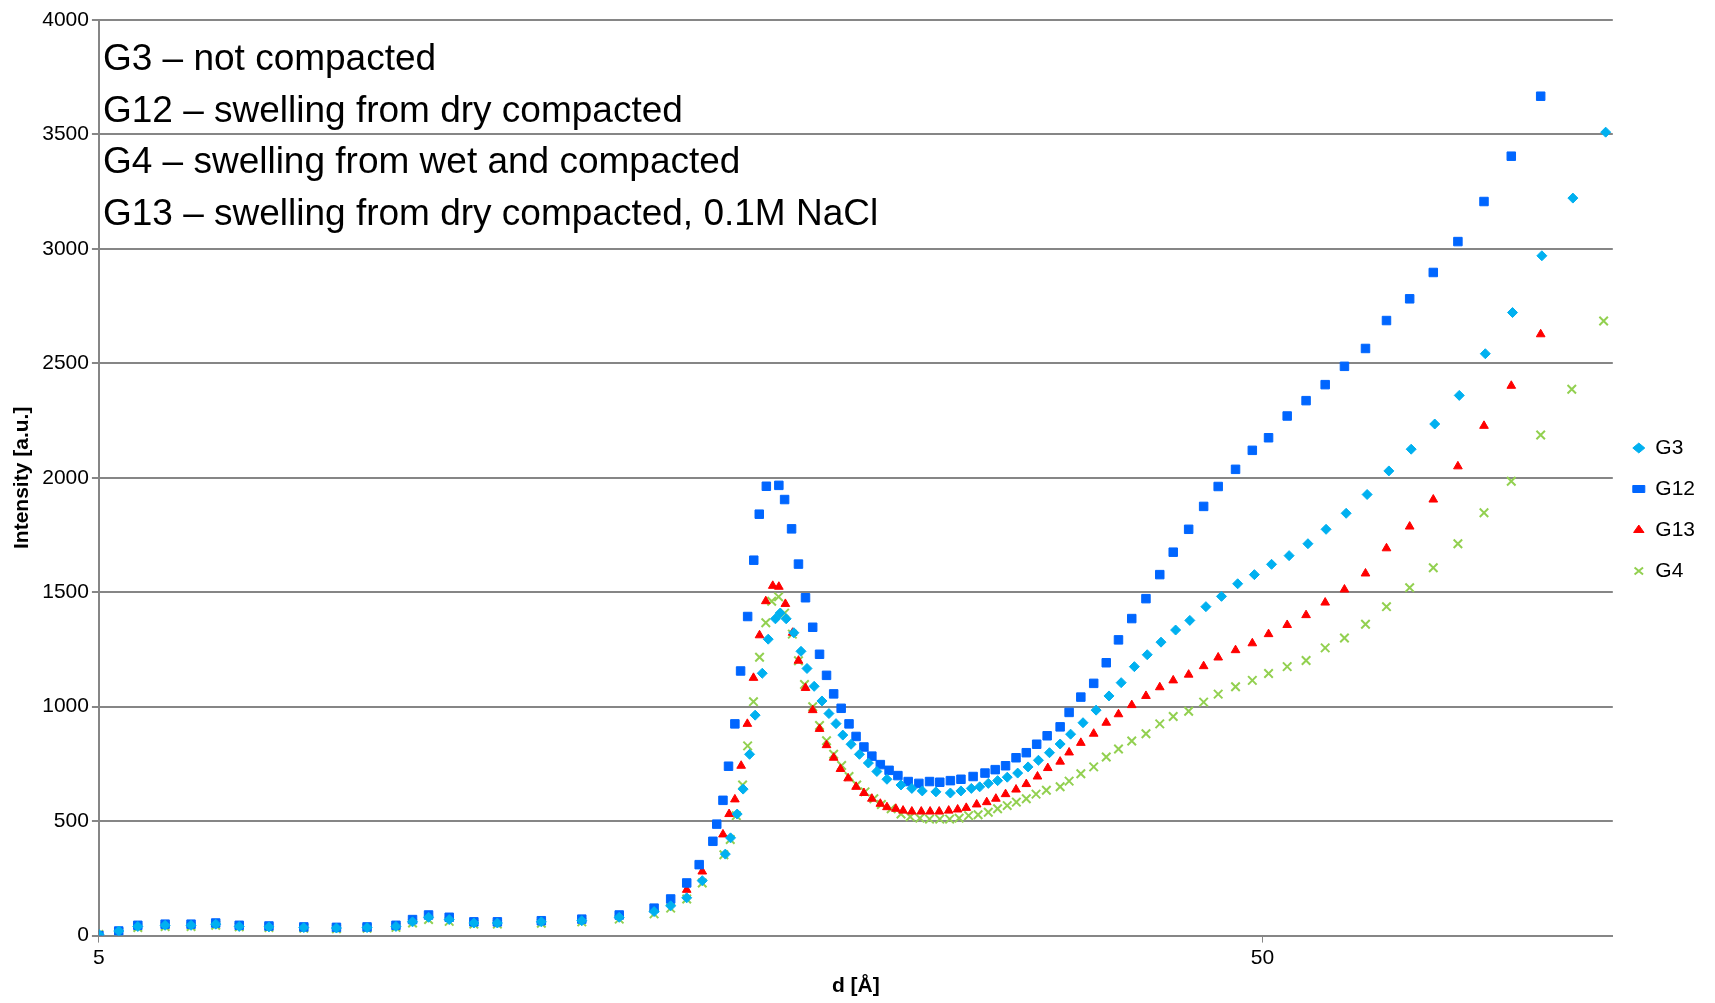 Image resolution: width=1715 pixels, height=1003 pixels. I want to click on annotation: G12 – swelling from dry compacted, so click(392, 109).